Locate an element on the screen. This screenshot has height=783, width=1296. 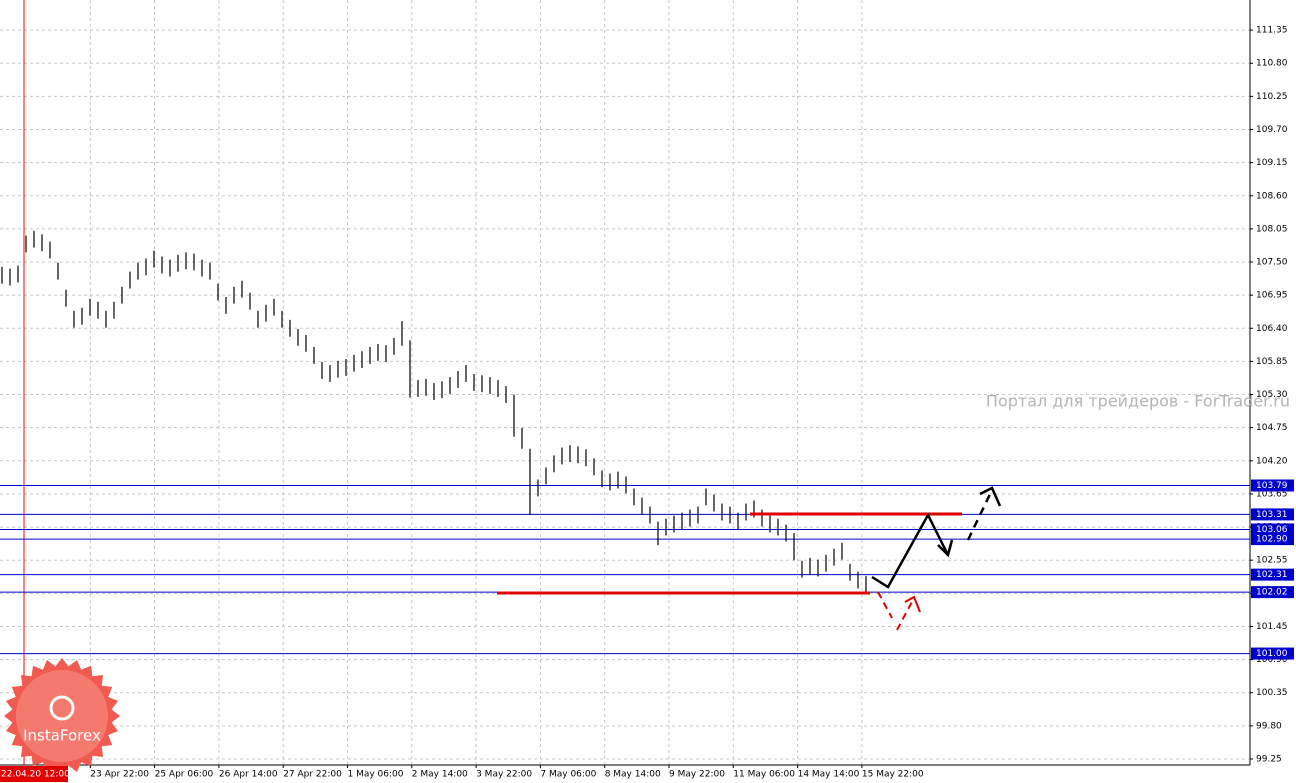
x-tick-label: 22.04.20 12:00 is located at coordinates (35, 775).